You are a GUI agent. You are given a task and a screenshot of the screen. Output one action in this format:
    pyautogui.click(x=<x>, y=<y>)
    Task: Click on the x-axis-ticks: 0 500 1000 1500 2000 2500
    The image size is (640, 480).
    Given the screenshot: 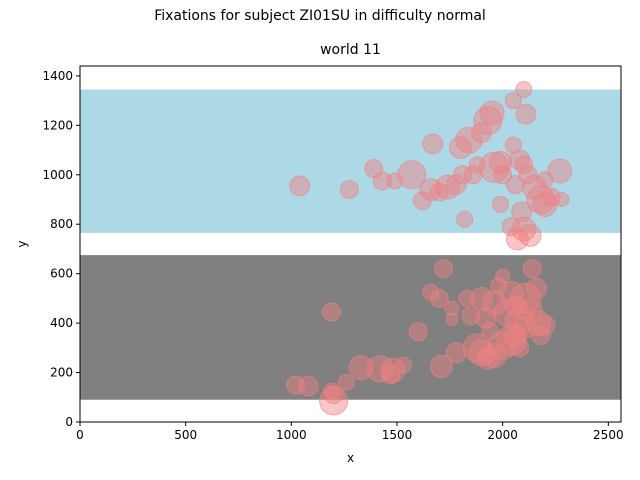 What is the action you would take?
    pyautogui.click(x=350, y=432)
    